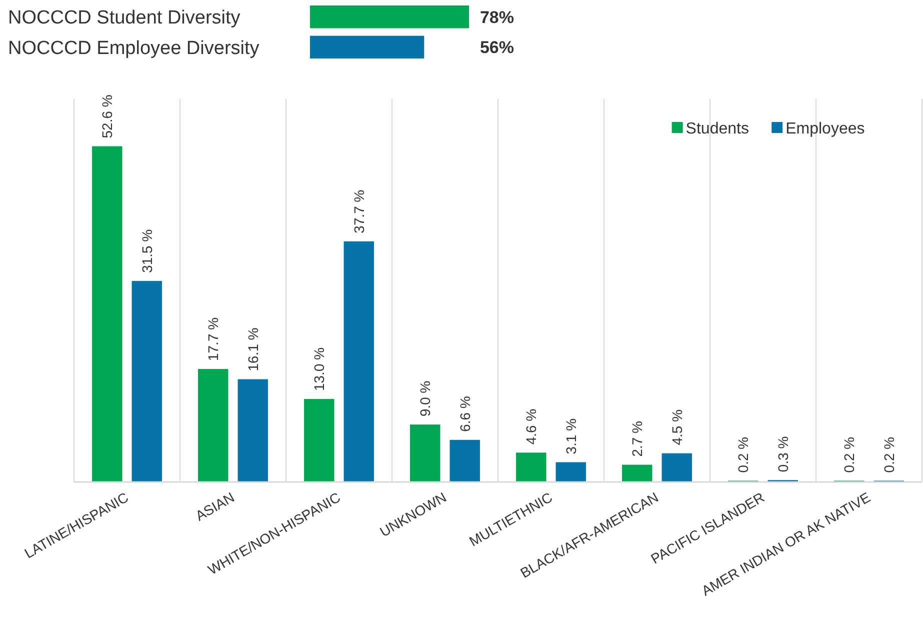 Image resolution: width=923 pixels, height=617 pixels. Describe the element at coordinates (825, 129) in the screenshot. I see `legend-label: Employees` at that location.